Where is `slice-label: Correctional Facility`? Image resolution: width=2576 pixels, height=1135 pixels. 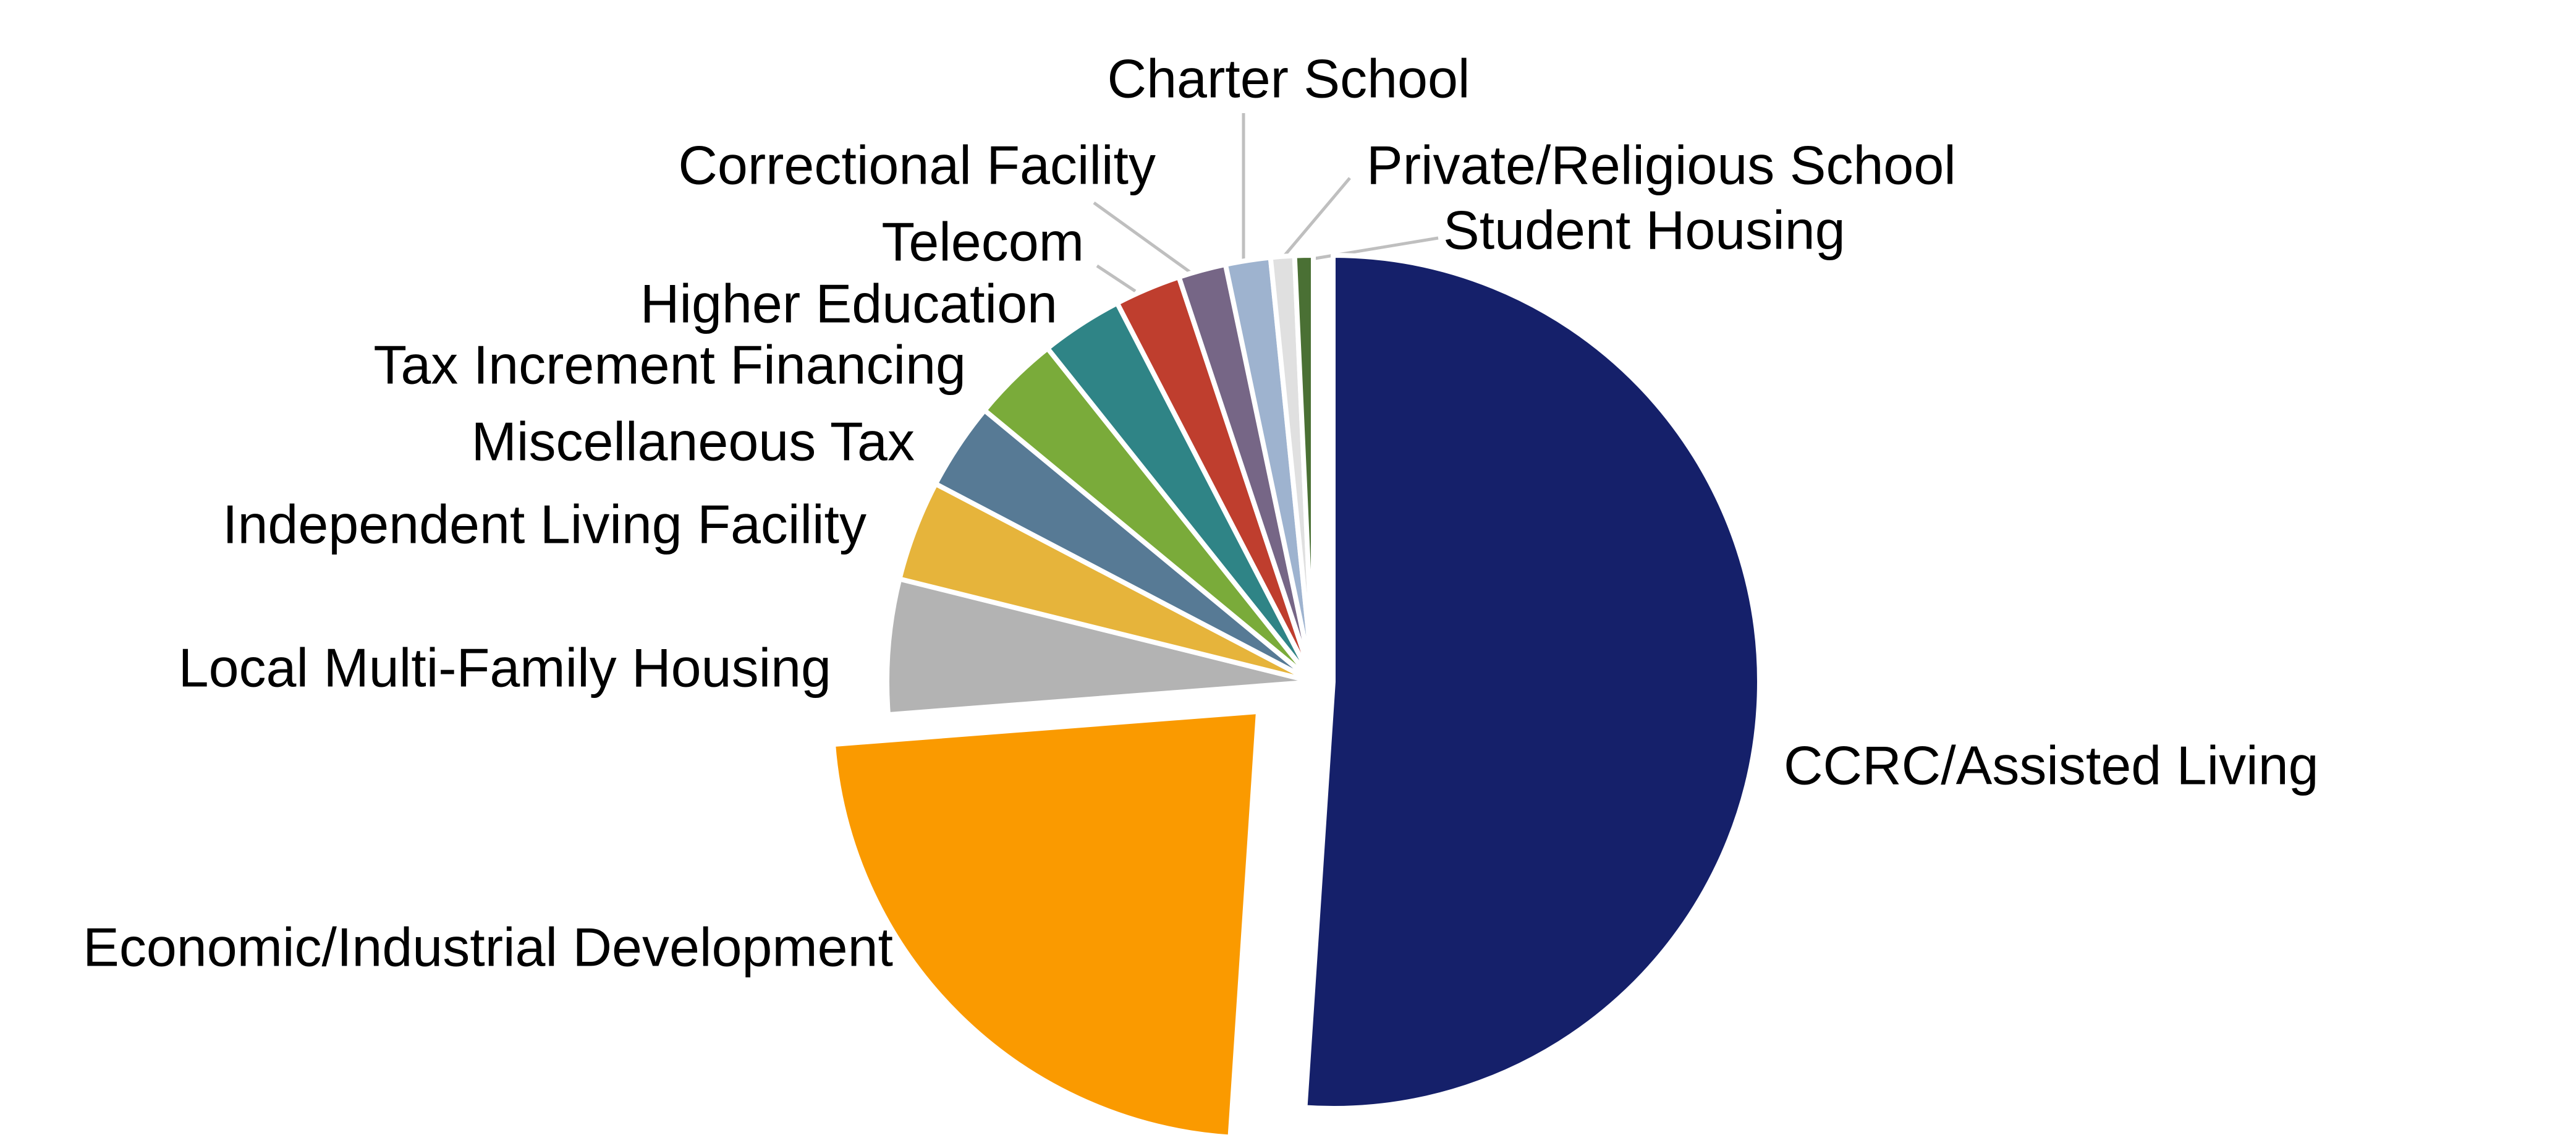 slice-label: Correctional Facility is located at coordinates (917, 164).